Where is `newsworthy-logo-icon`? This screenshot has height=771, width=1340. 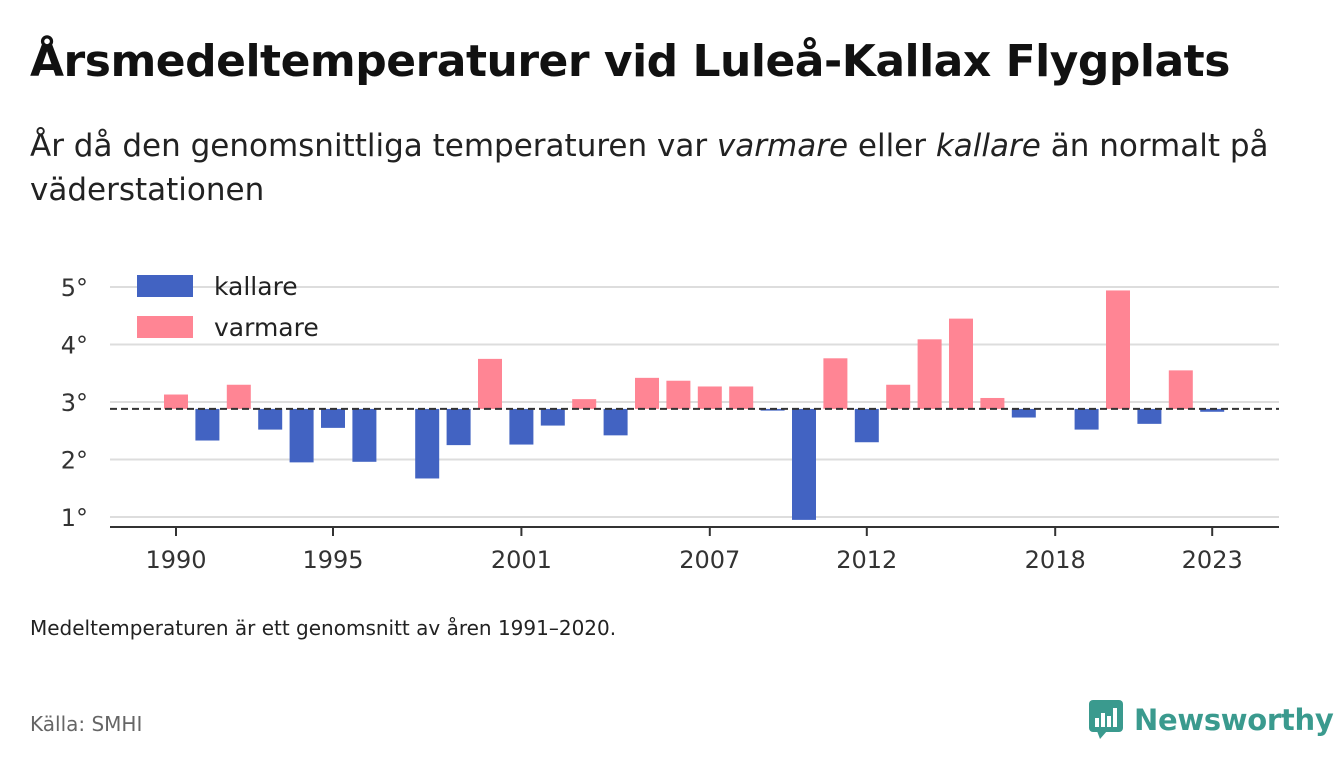
newsworthy-logo-icon is located at coordinates (1106, 719).